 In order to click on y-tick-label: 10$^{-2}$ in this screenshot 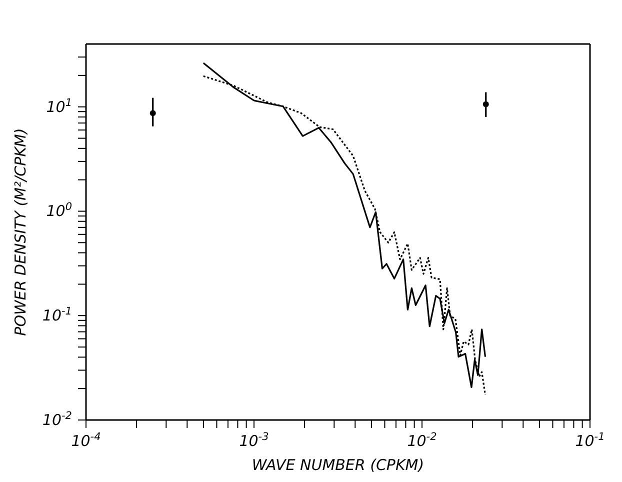, I will do `click(57, 419)`.